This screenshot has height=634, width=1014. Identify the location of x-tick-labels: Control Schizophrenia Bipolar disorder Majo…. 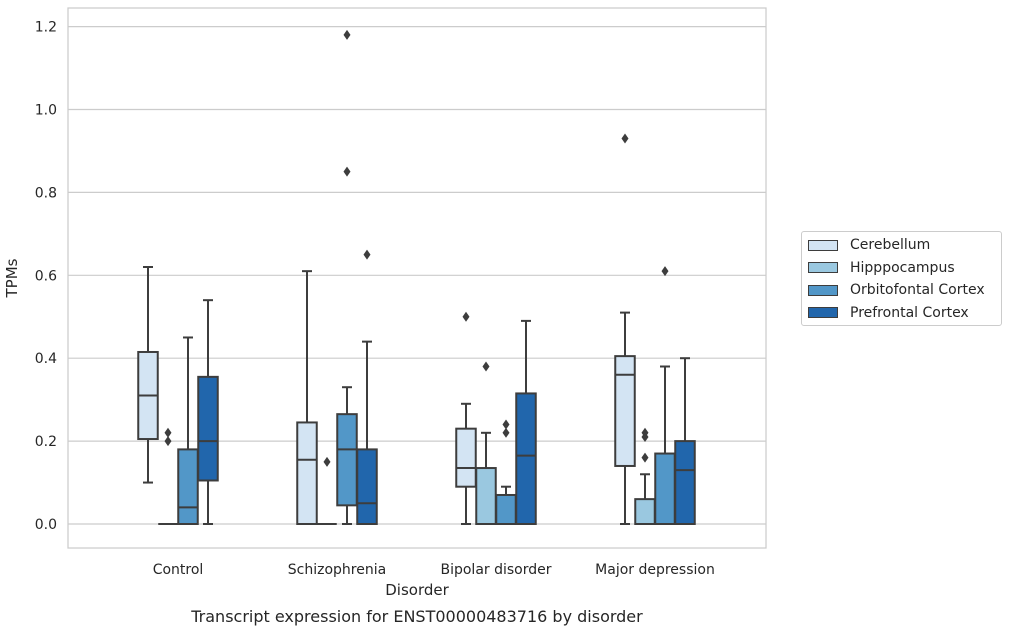
(434, 570).